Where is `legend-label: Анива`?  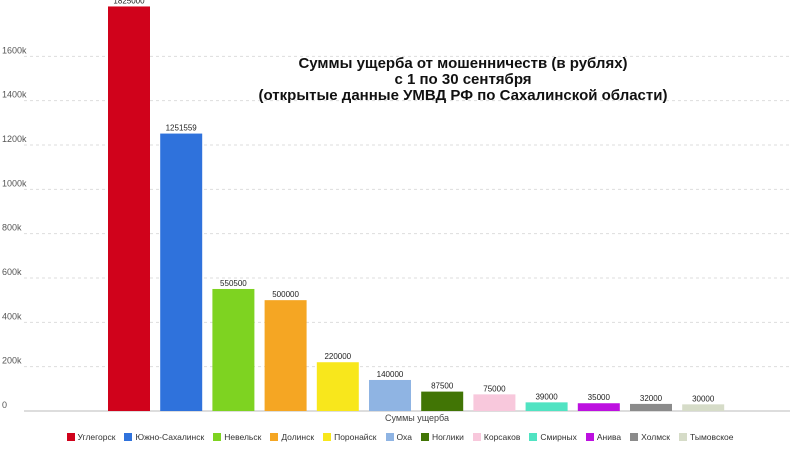 legend-label: Анива is located at coordinates (609, 437).